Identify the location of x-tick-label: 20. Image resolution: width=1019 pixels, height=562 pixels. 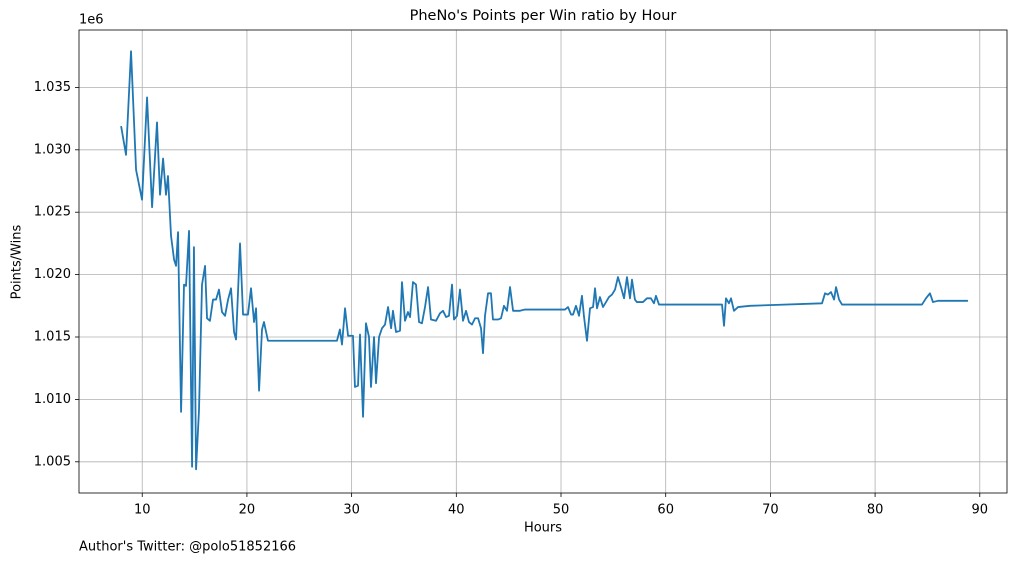
(247, 510).